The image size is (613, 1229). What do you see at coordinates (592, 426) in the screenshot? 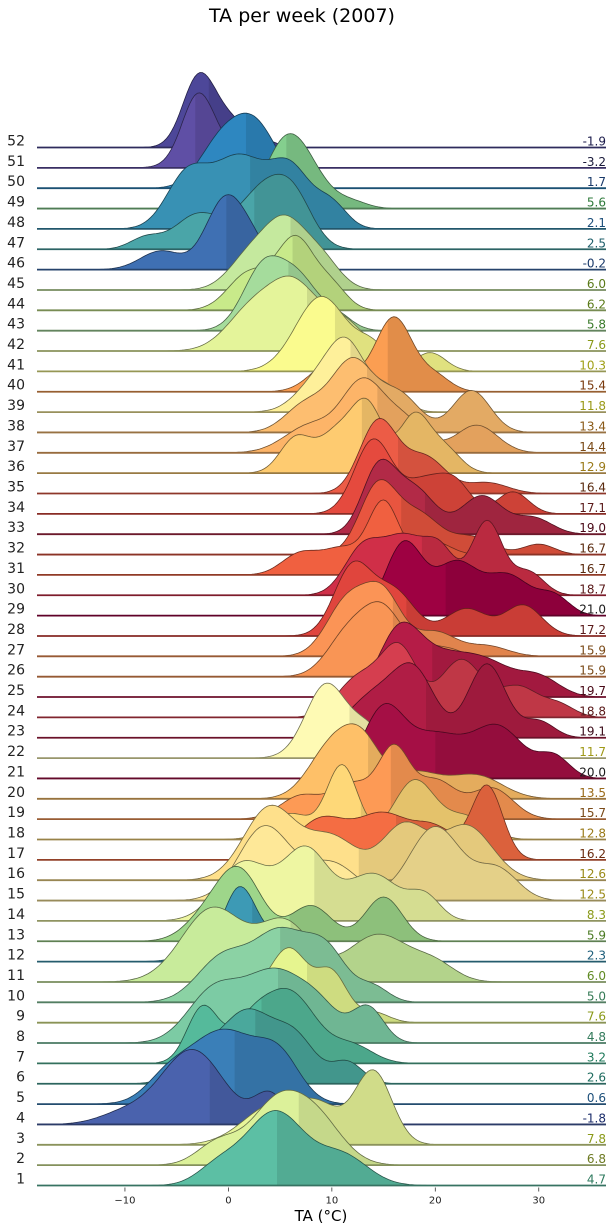
I see `mean-label: 13.4` at bounding box center [592, 426].